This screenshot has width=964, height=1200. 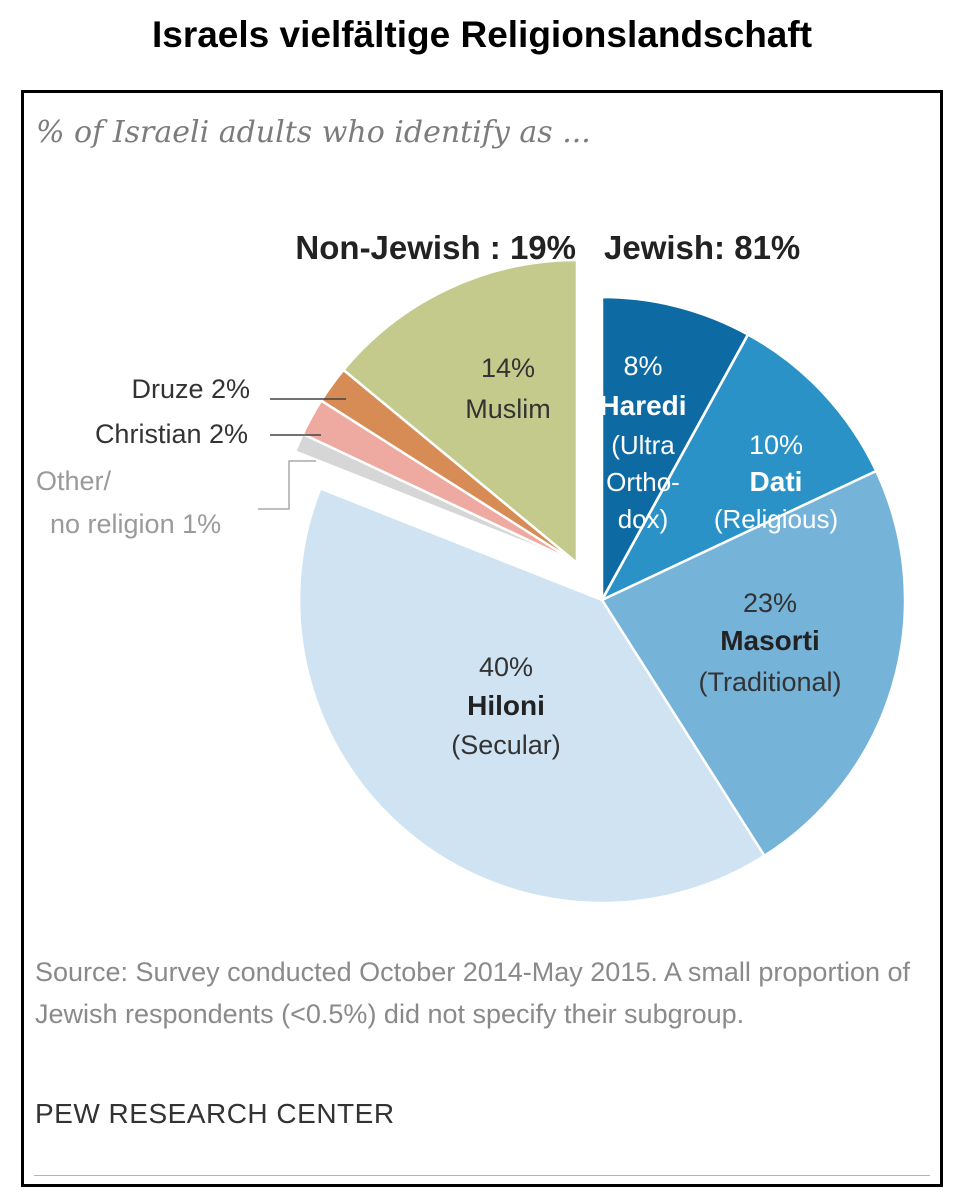 I want to click on muslim-pct-label: 14%, so click(x=508, y=368).